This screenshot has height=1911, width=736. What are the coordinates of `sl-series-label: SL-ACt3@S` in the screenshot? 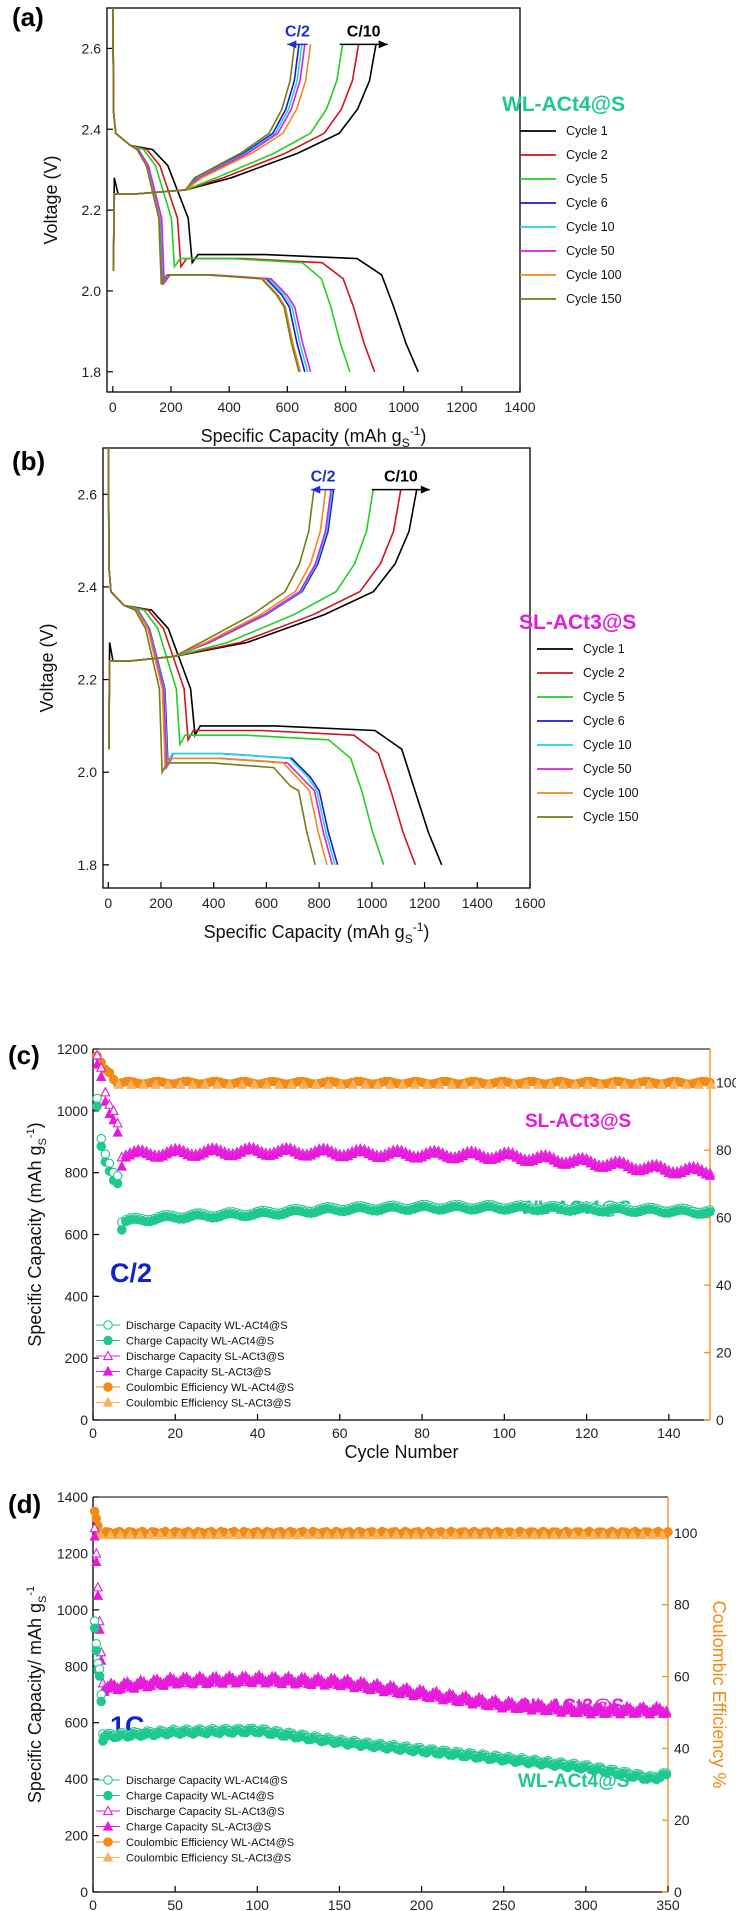 It's located at (578, 1121).